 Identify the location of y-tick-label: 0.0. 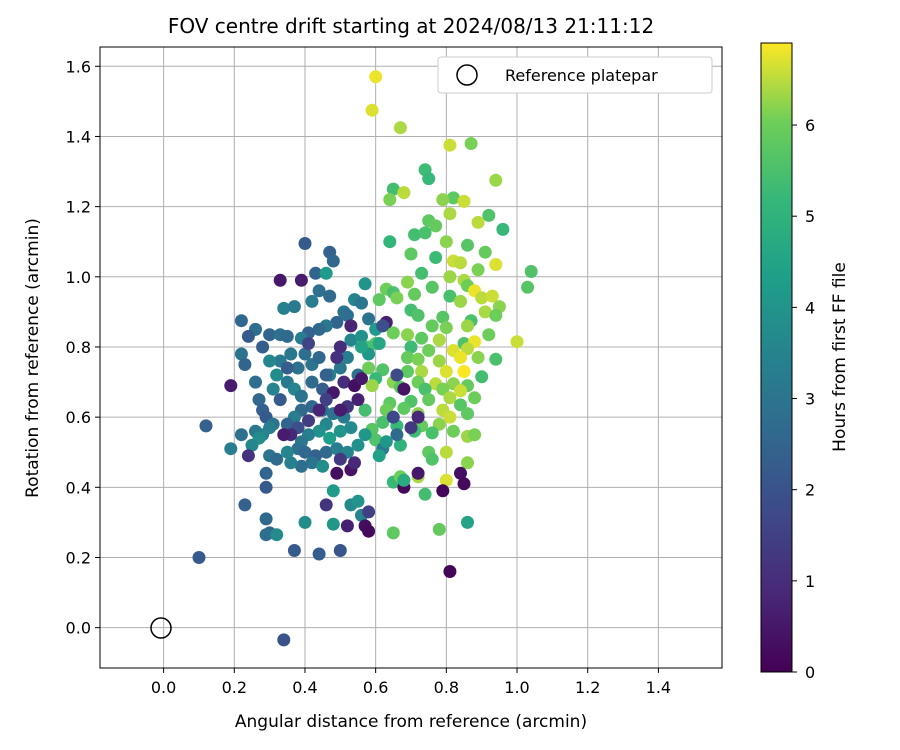
(78, 628).